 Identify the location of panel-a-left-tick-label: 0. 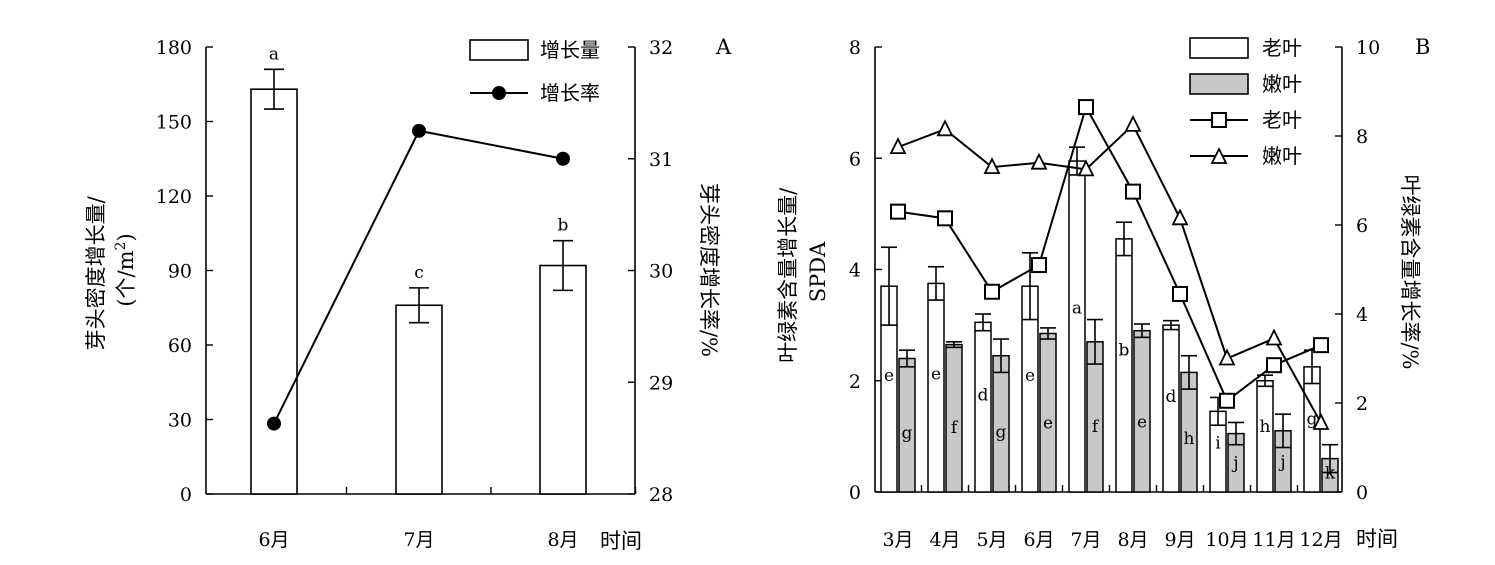
(186, 495).